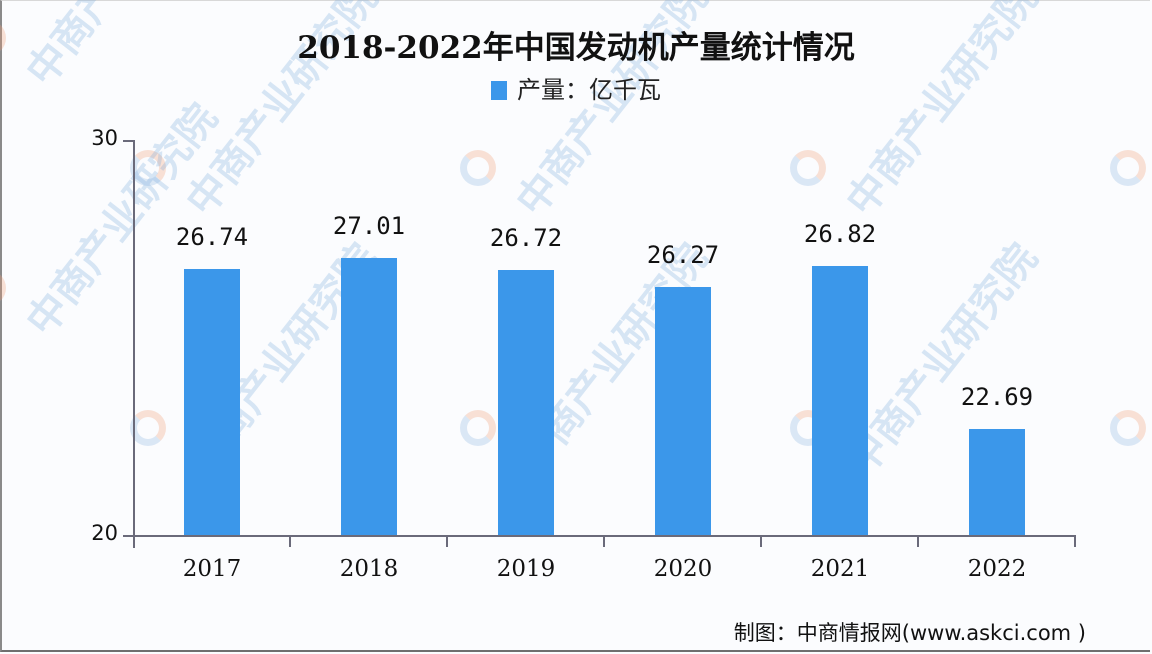 The image size is (1152, 654). What do you see at coordinates (526, 402) in the screenshot?
I see `bar-2019` at bounding box center [526, 402].